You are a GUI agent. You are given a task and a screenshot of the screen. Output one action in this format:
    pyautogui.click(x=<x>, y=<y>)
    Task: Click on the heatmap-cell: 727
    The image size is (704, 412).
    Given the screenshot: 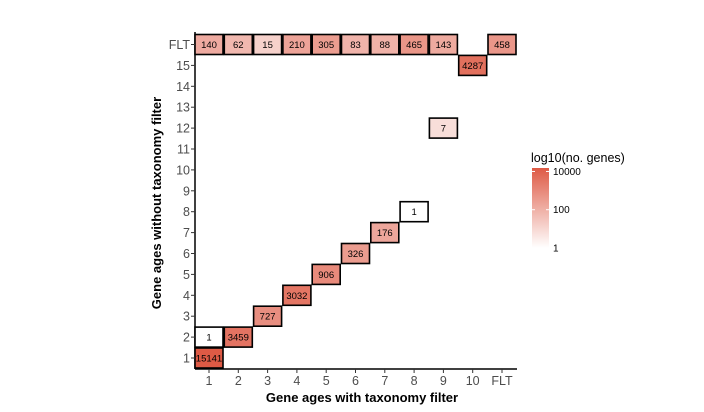 What is the action you would take?
    pyautogui.click(x=267, y=316)
    